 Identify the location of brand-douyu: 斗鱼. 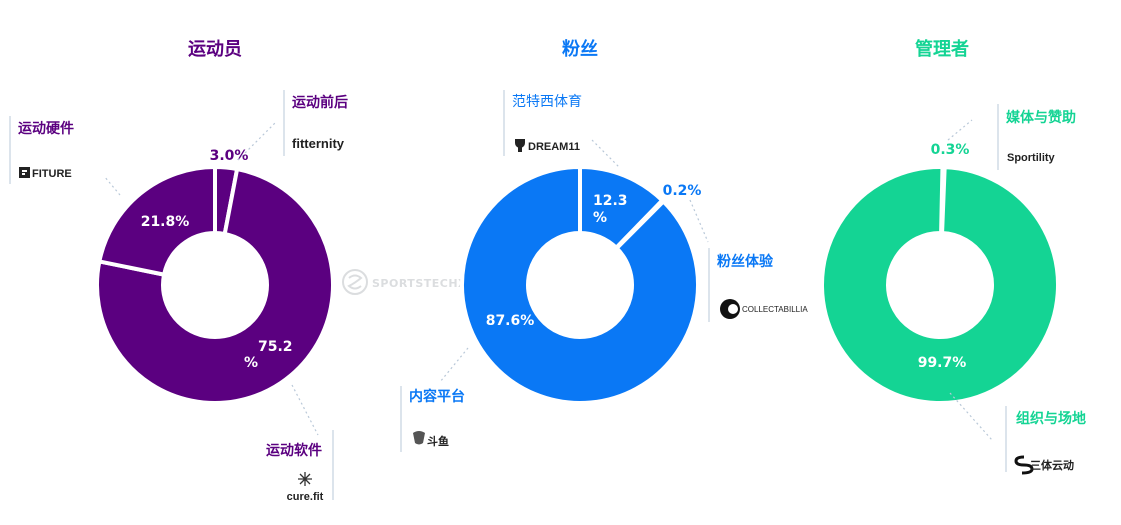
(438, 441).